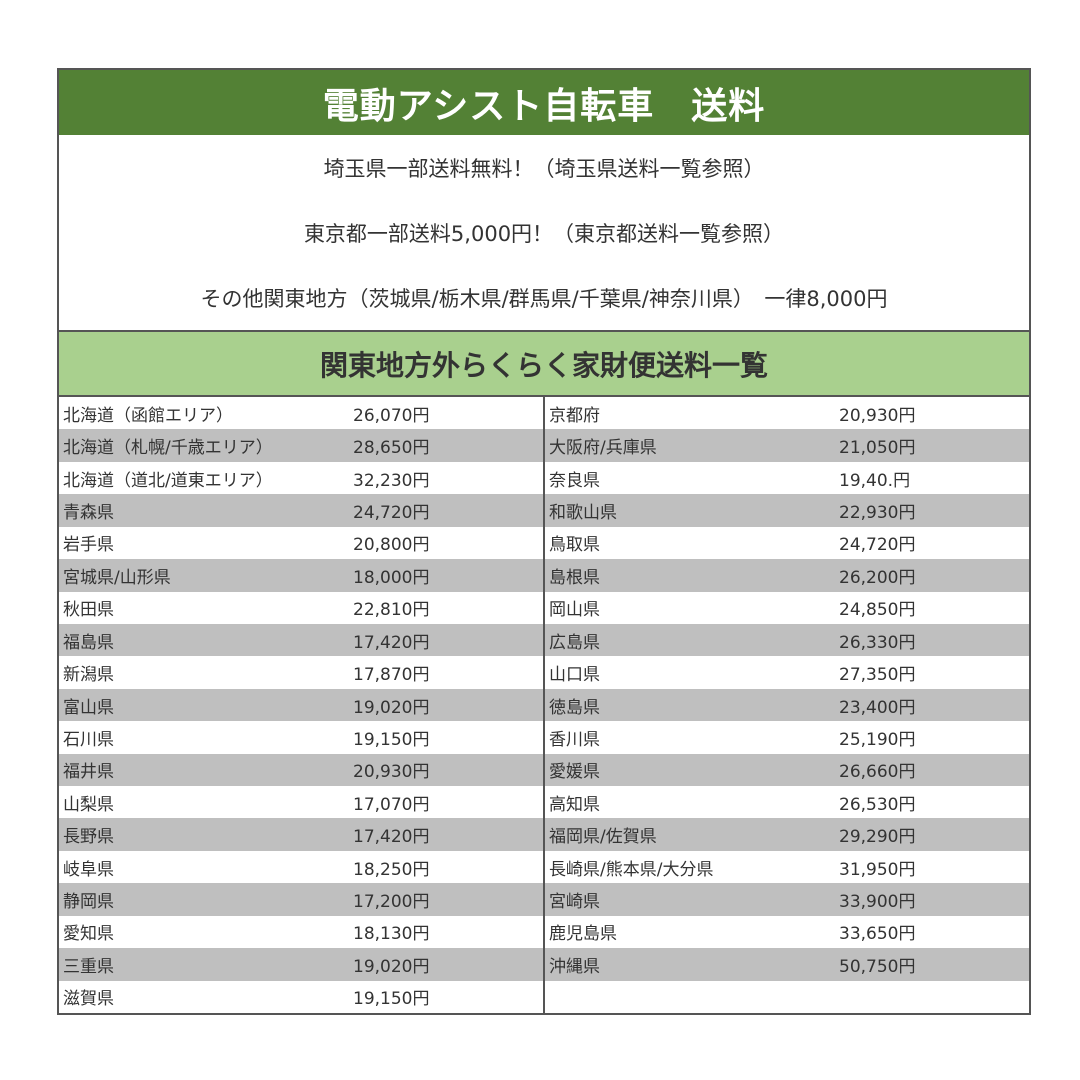  I want to click on region-name: 北海道（札幌/千歳エリア）, so click(168, 448).